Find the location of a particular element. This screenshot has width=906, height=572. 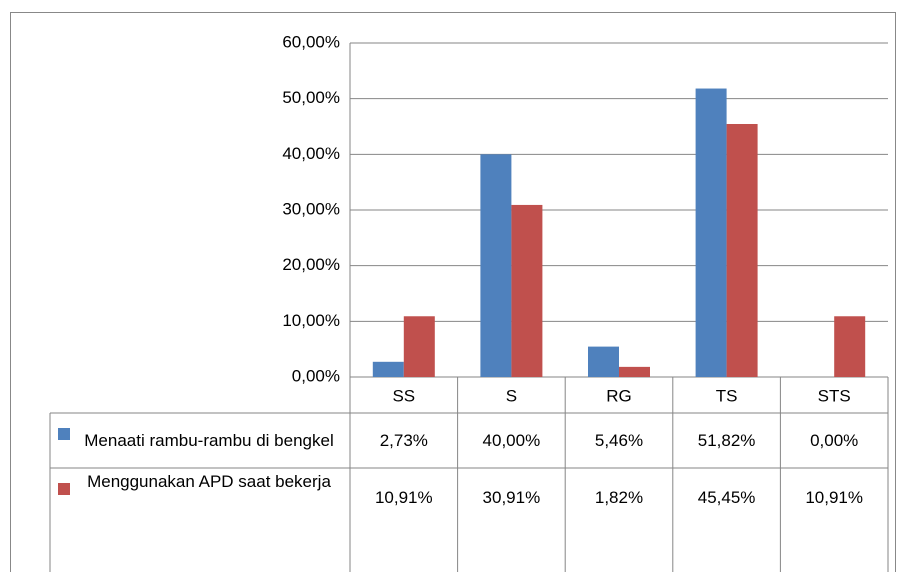

y-tick-label: 60,00% is located at coordinates (311, 41).